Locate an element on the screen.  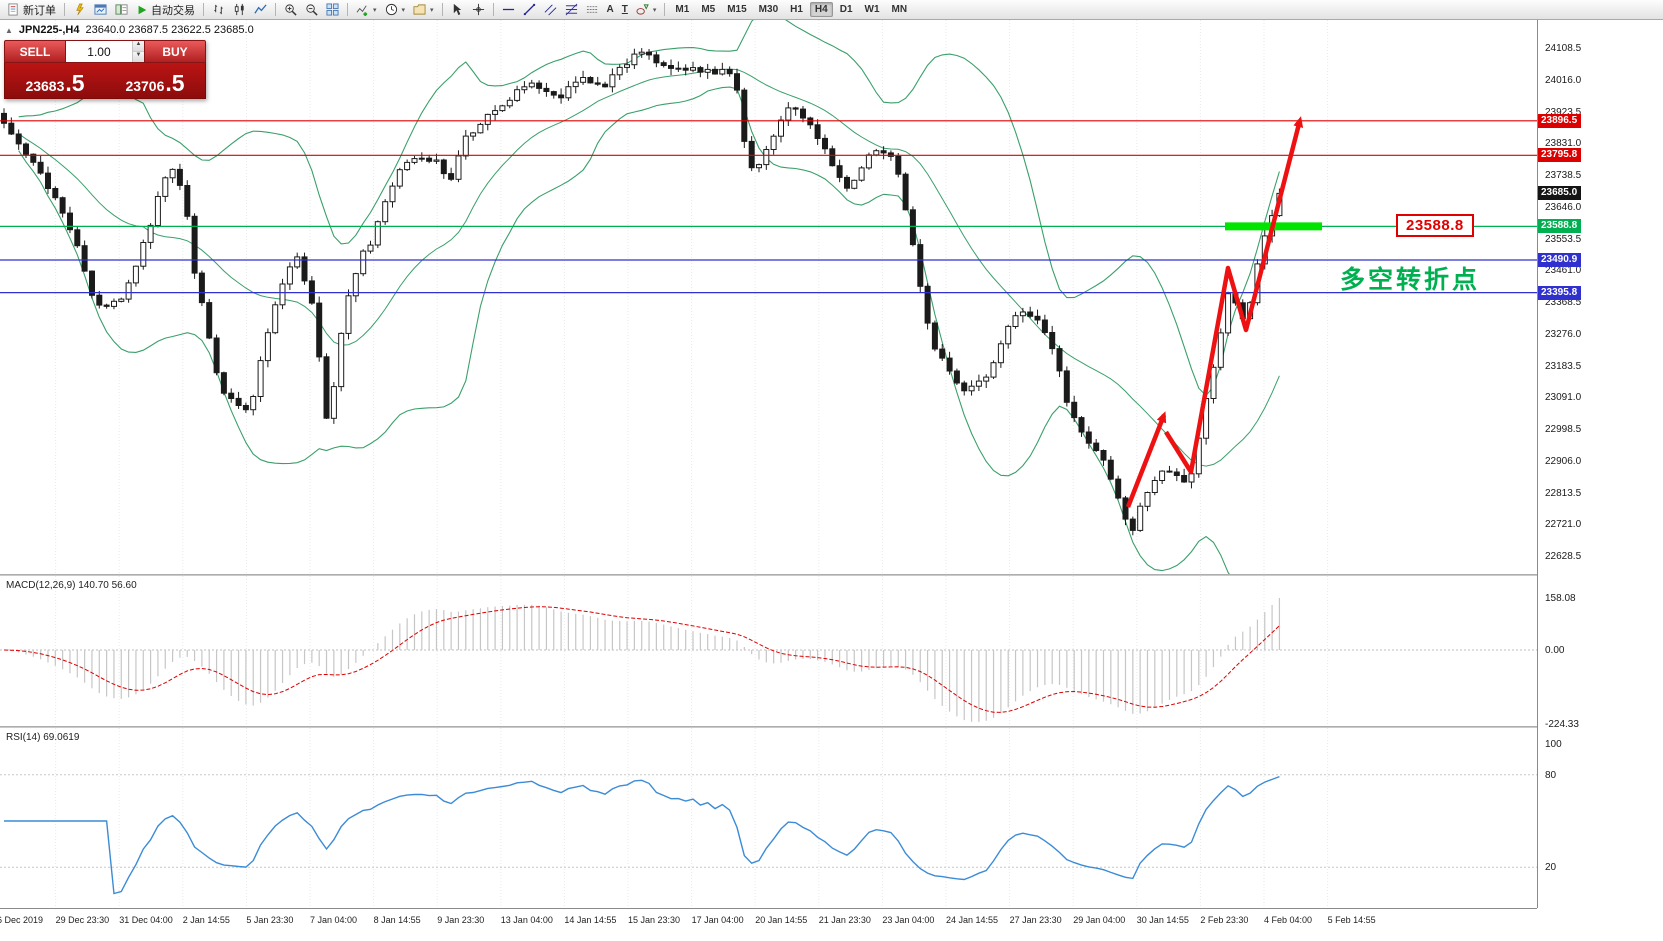
buy-button: BUY is located at coordinates (175, 51).